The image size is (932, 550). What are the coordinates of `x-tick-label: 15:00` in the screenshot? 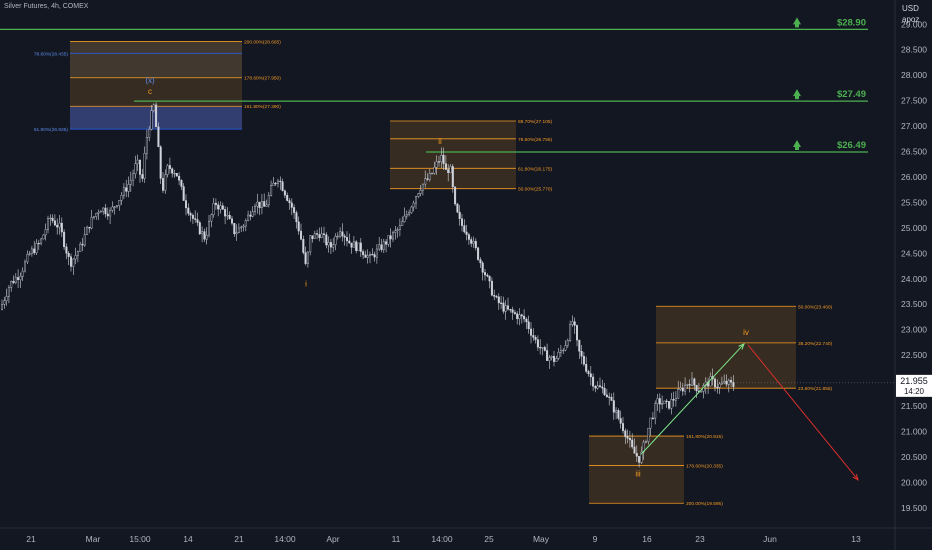 It's located at (140, 539).